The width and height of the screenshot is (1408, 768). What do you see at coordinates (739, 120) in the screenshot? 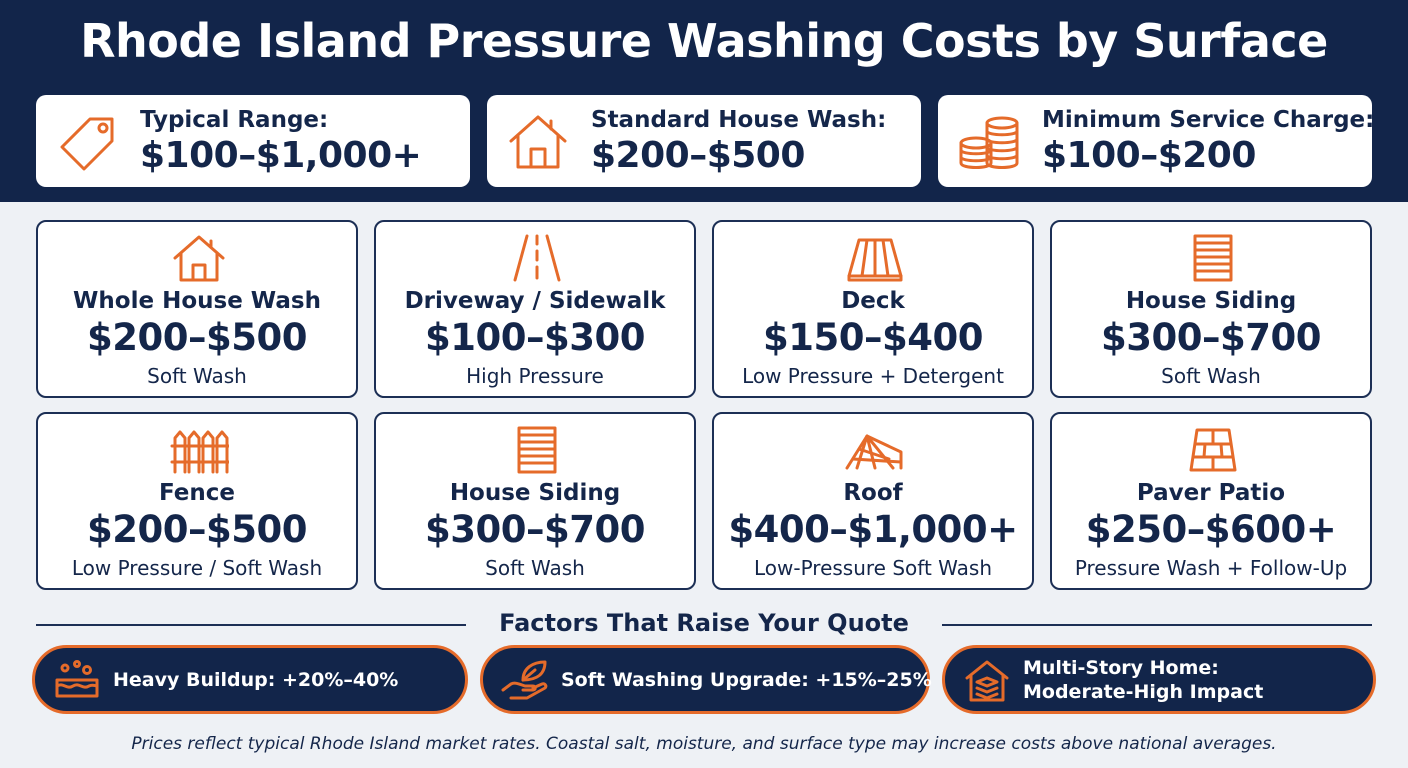
I see `summary-label: Standard House Wash:` at bounding box center [739, 120].